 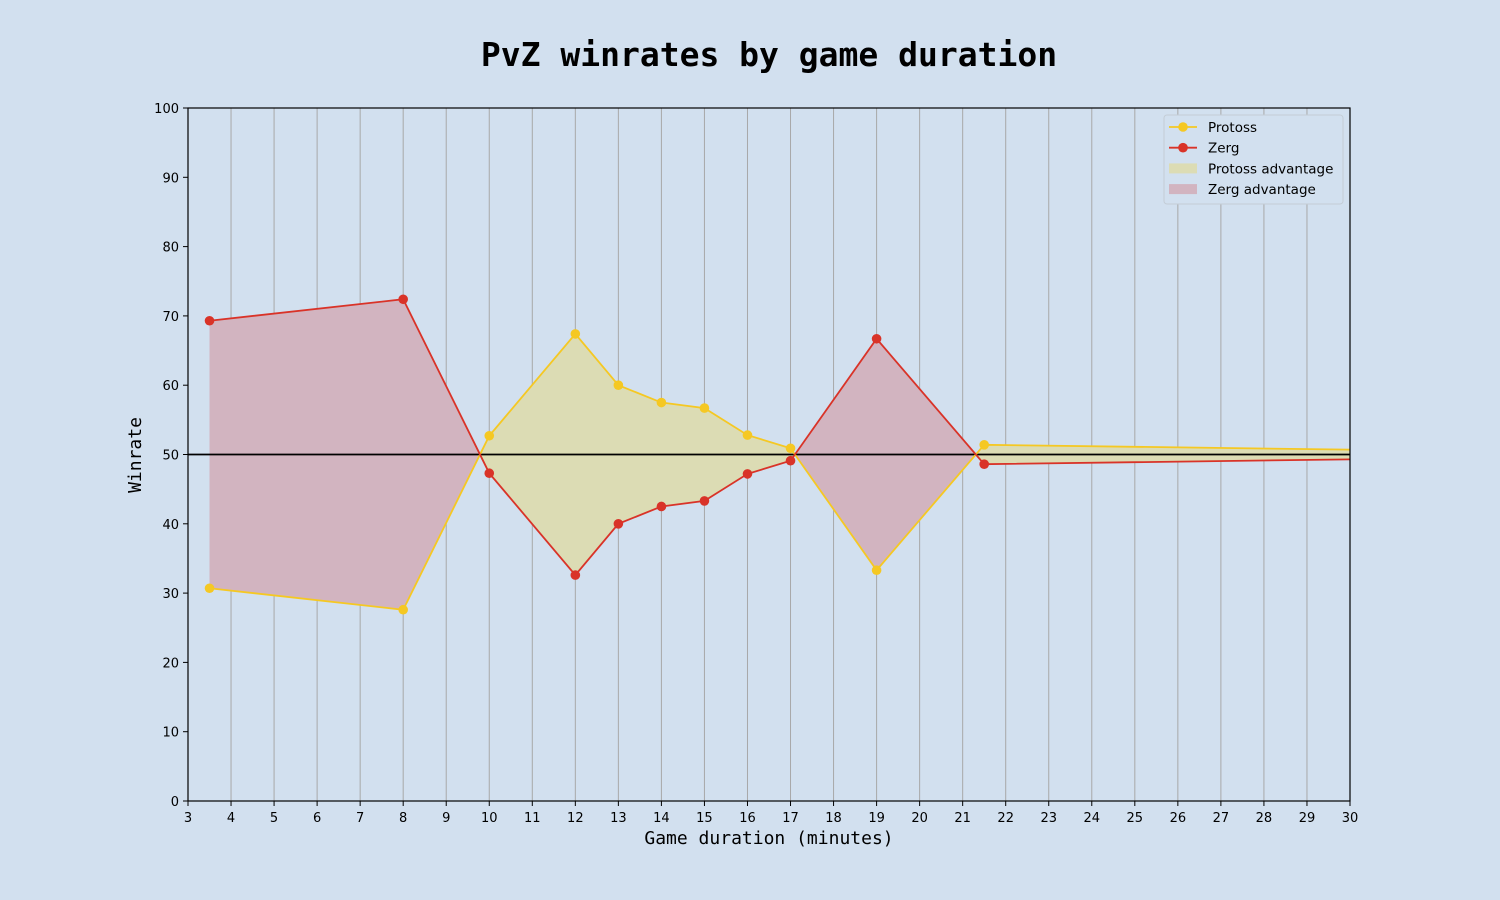 I want to click on y-tick-label: 50, so click(x=170, y=456).